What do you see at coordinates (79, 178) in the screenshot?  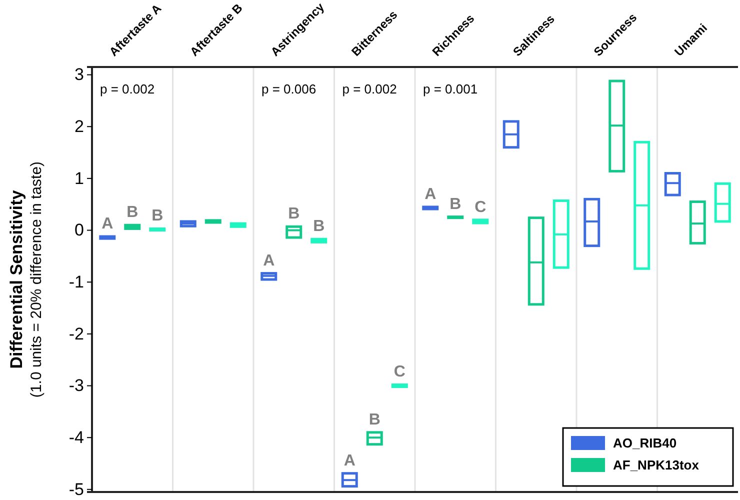 I see `y-tick-label: 1` at bounding box center [79, 178].